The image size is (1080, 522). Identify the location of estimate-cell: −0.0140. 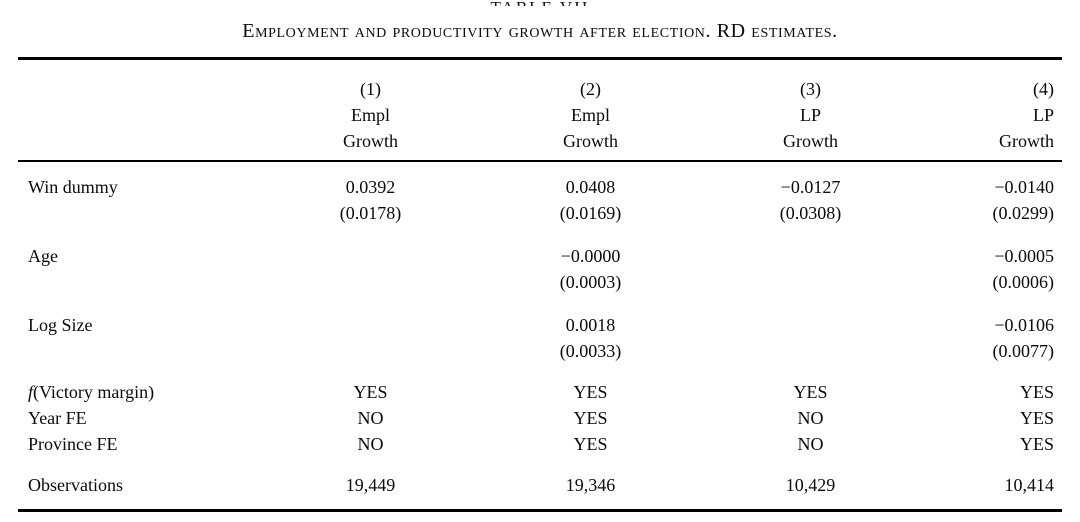
(1024, 187).